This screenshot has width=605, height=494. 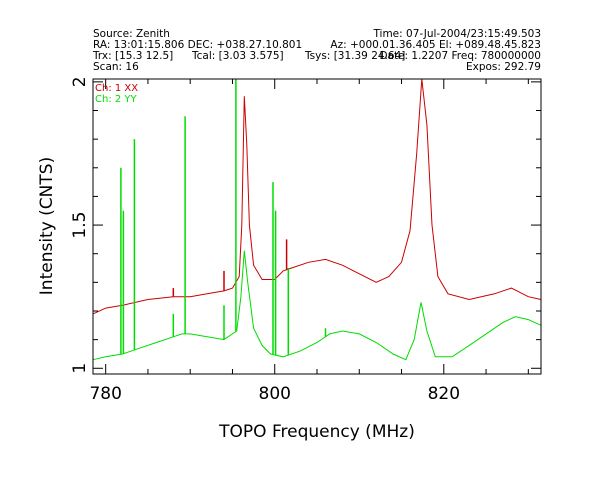 I want to click on legend-ch1: Ch: 1 XX, so click(x=116, y=88).